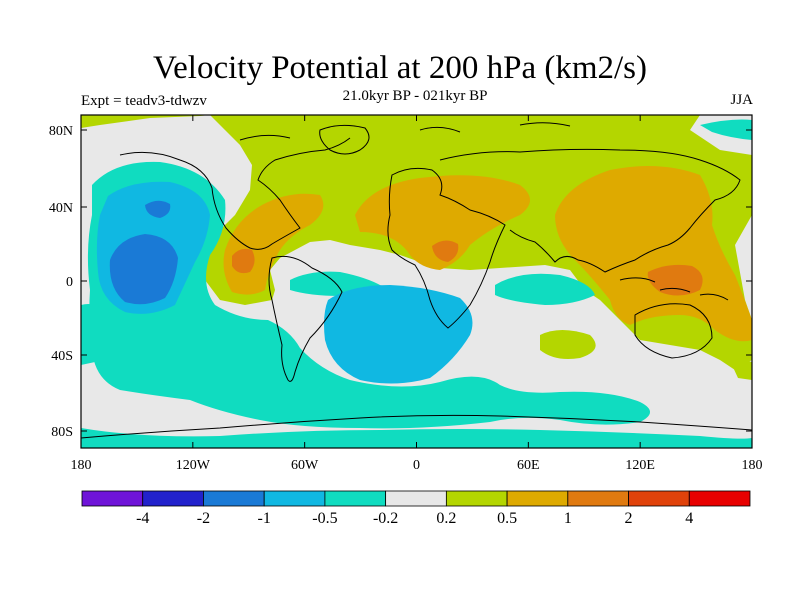 Image resolution: width=800 pixels, height=600 pixels. I want to click on season-label: JJA, so click(741, 100).